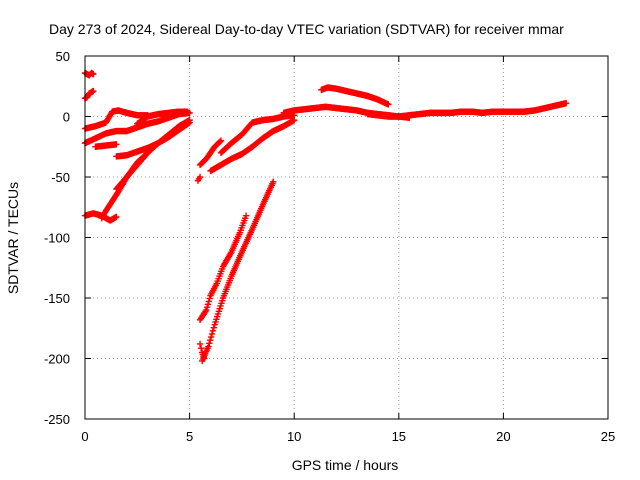  I want to click on x-tick-label: 10, so click(294, 436).